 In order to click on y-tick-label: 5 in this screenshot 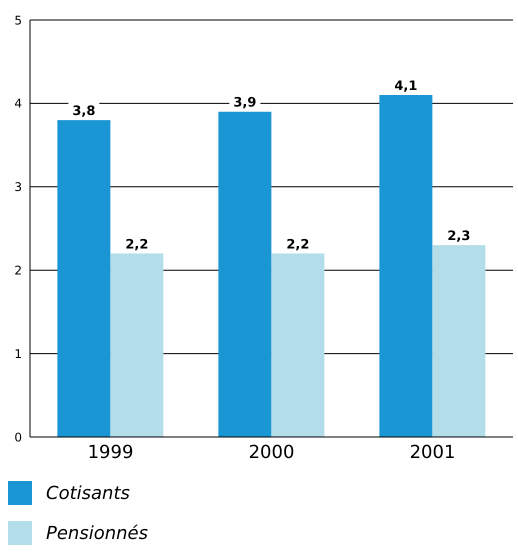, I will do `click(18, 20)`.